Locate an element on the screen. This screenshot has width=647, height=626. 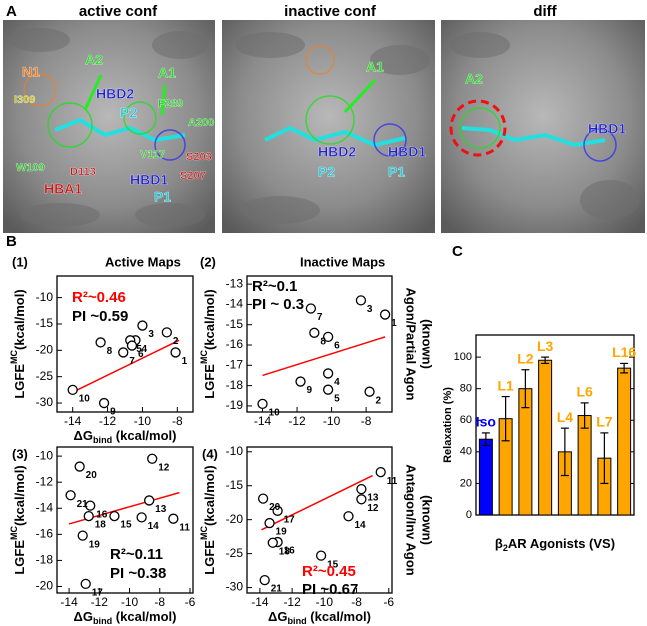
y-tick-label: -25 is located at coordinates (235, 553).